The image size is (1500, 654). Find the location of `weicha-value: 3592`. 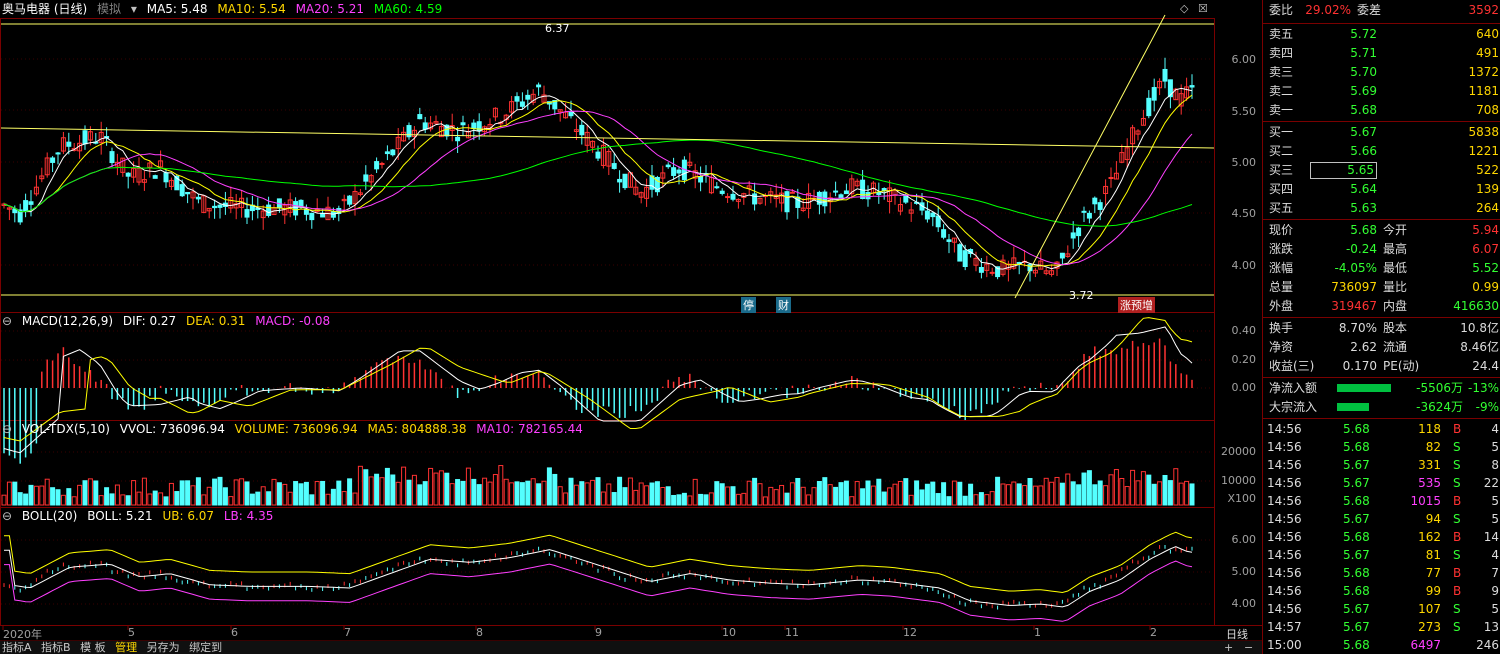

weicha-value: 3592 is located at coordinates (1483, 10).